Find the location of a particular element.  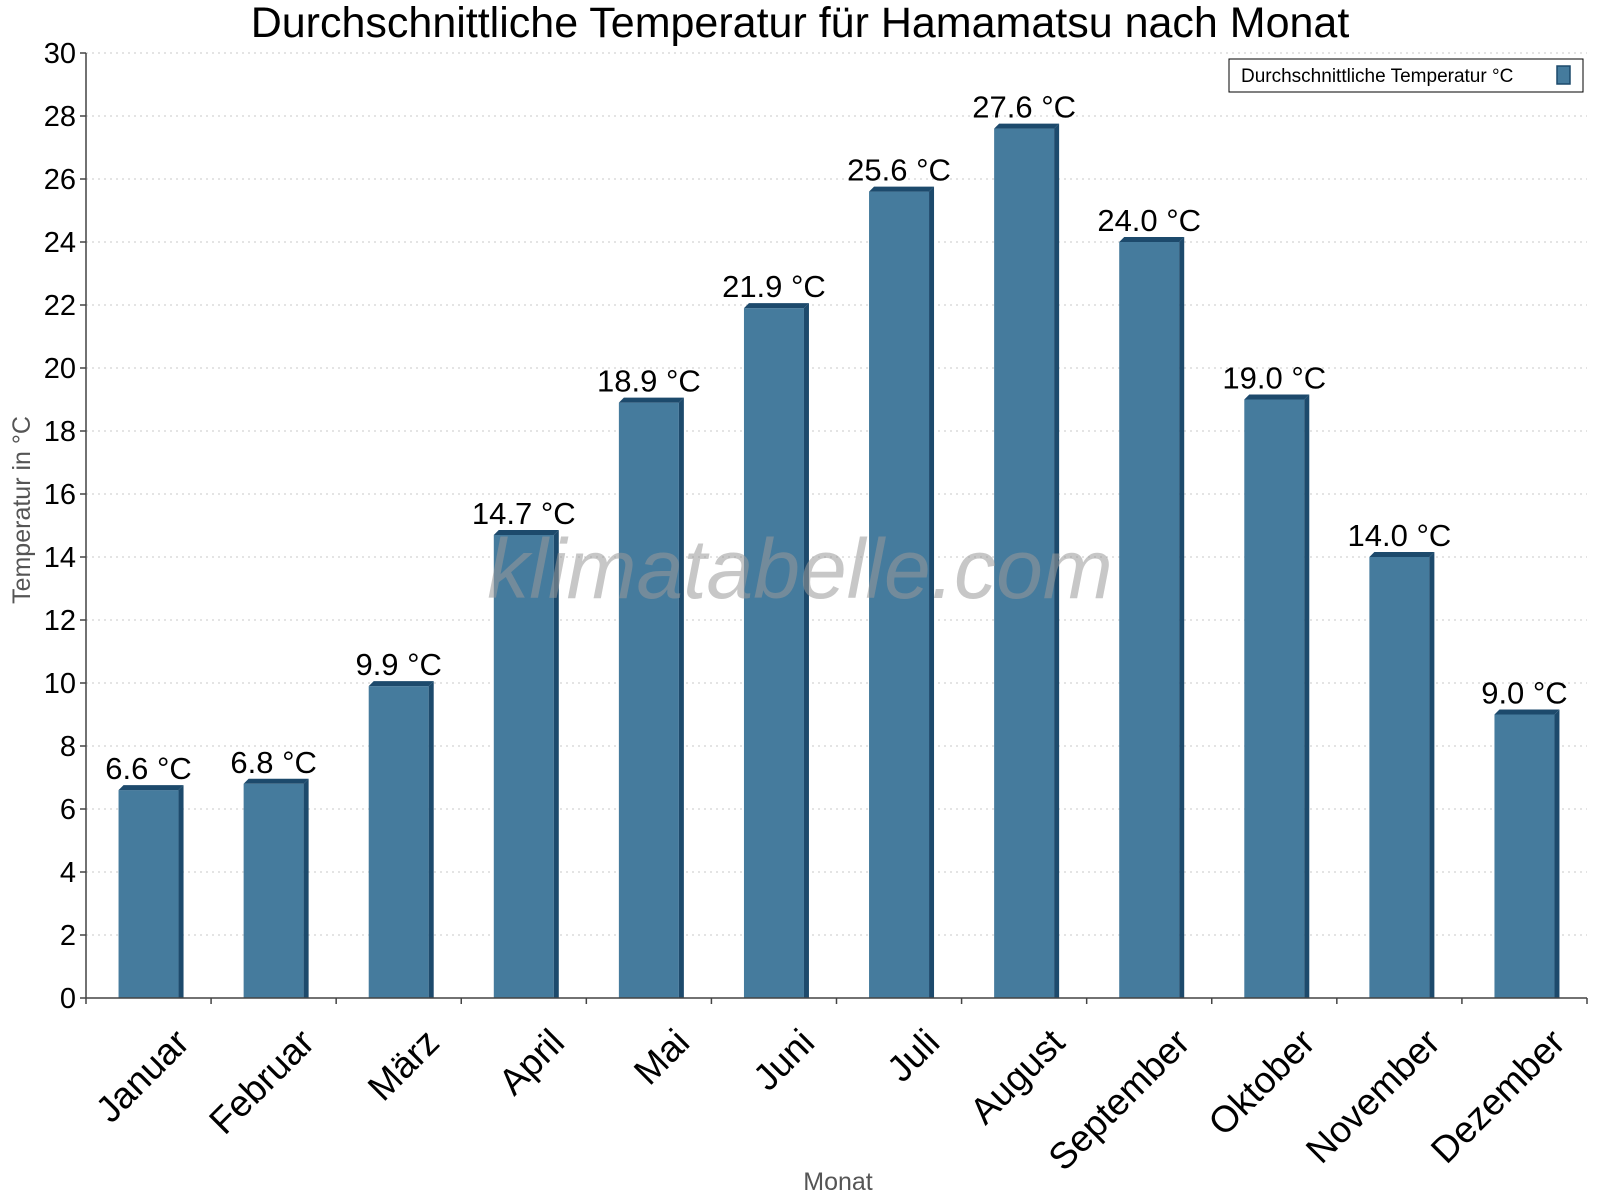

x-tick-label: Juni is located at coordinates (783, 1059).